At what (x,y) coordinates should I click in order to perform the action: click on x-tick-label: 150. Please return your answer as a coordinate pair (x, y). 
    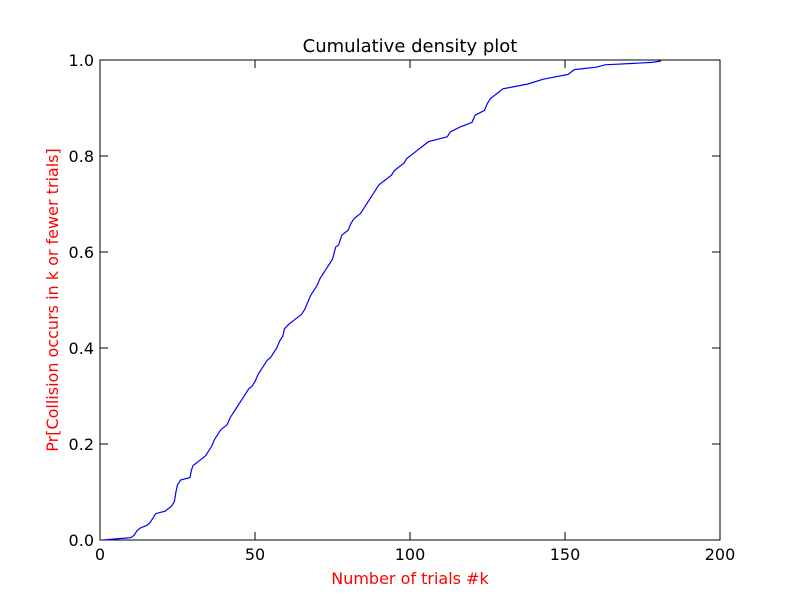
    Looking at the image, I should click on (565, 554).